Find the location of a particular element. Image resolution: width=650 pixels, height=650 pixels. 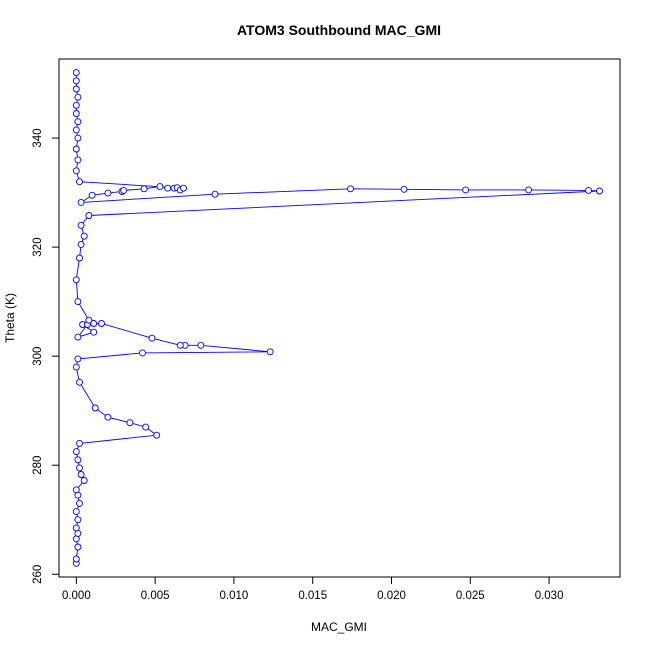

y-tick-label: 340 is located at coordinates (38, 137).